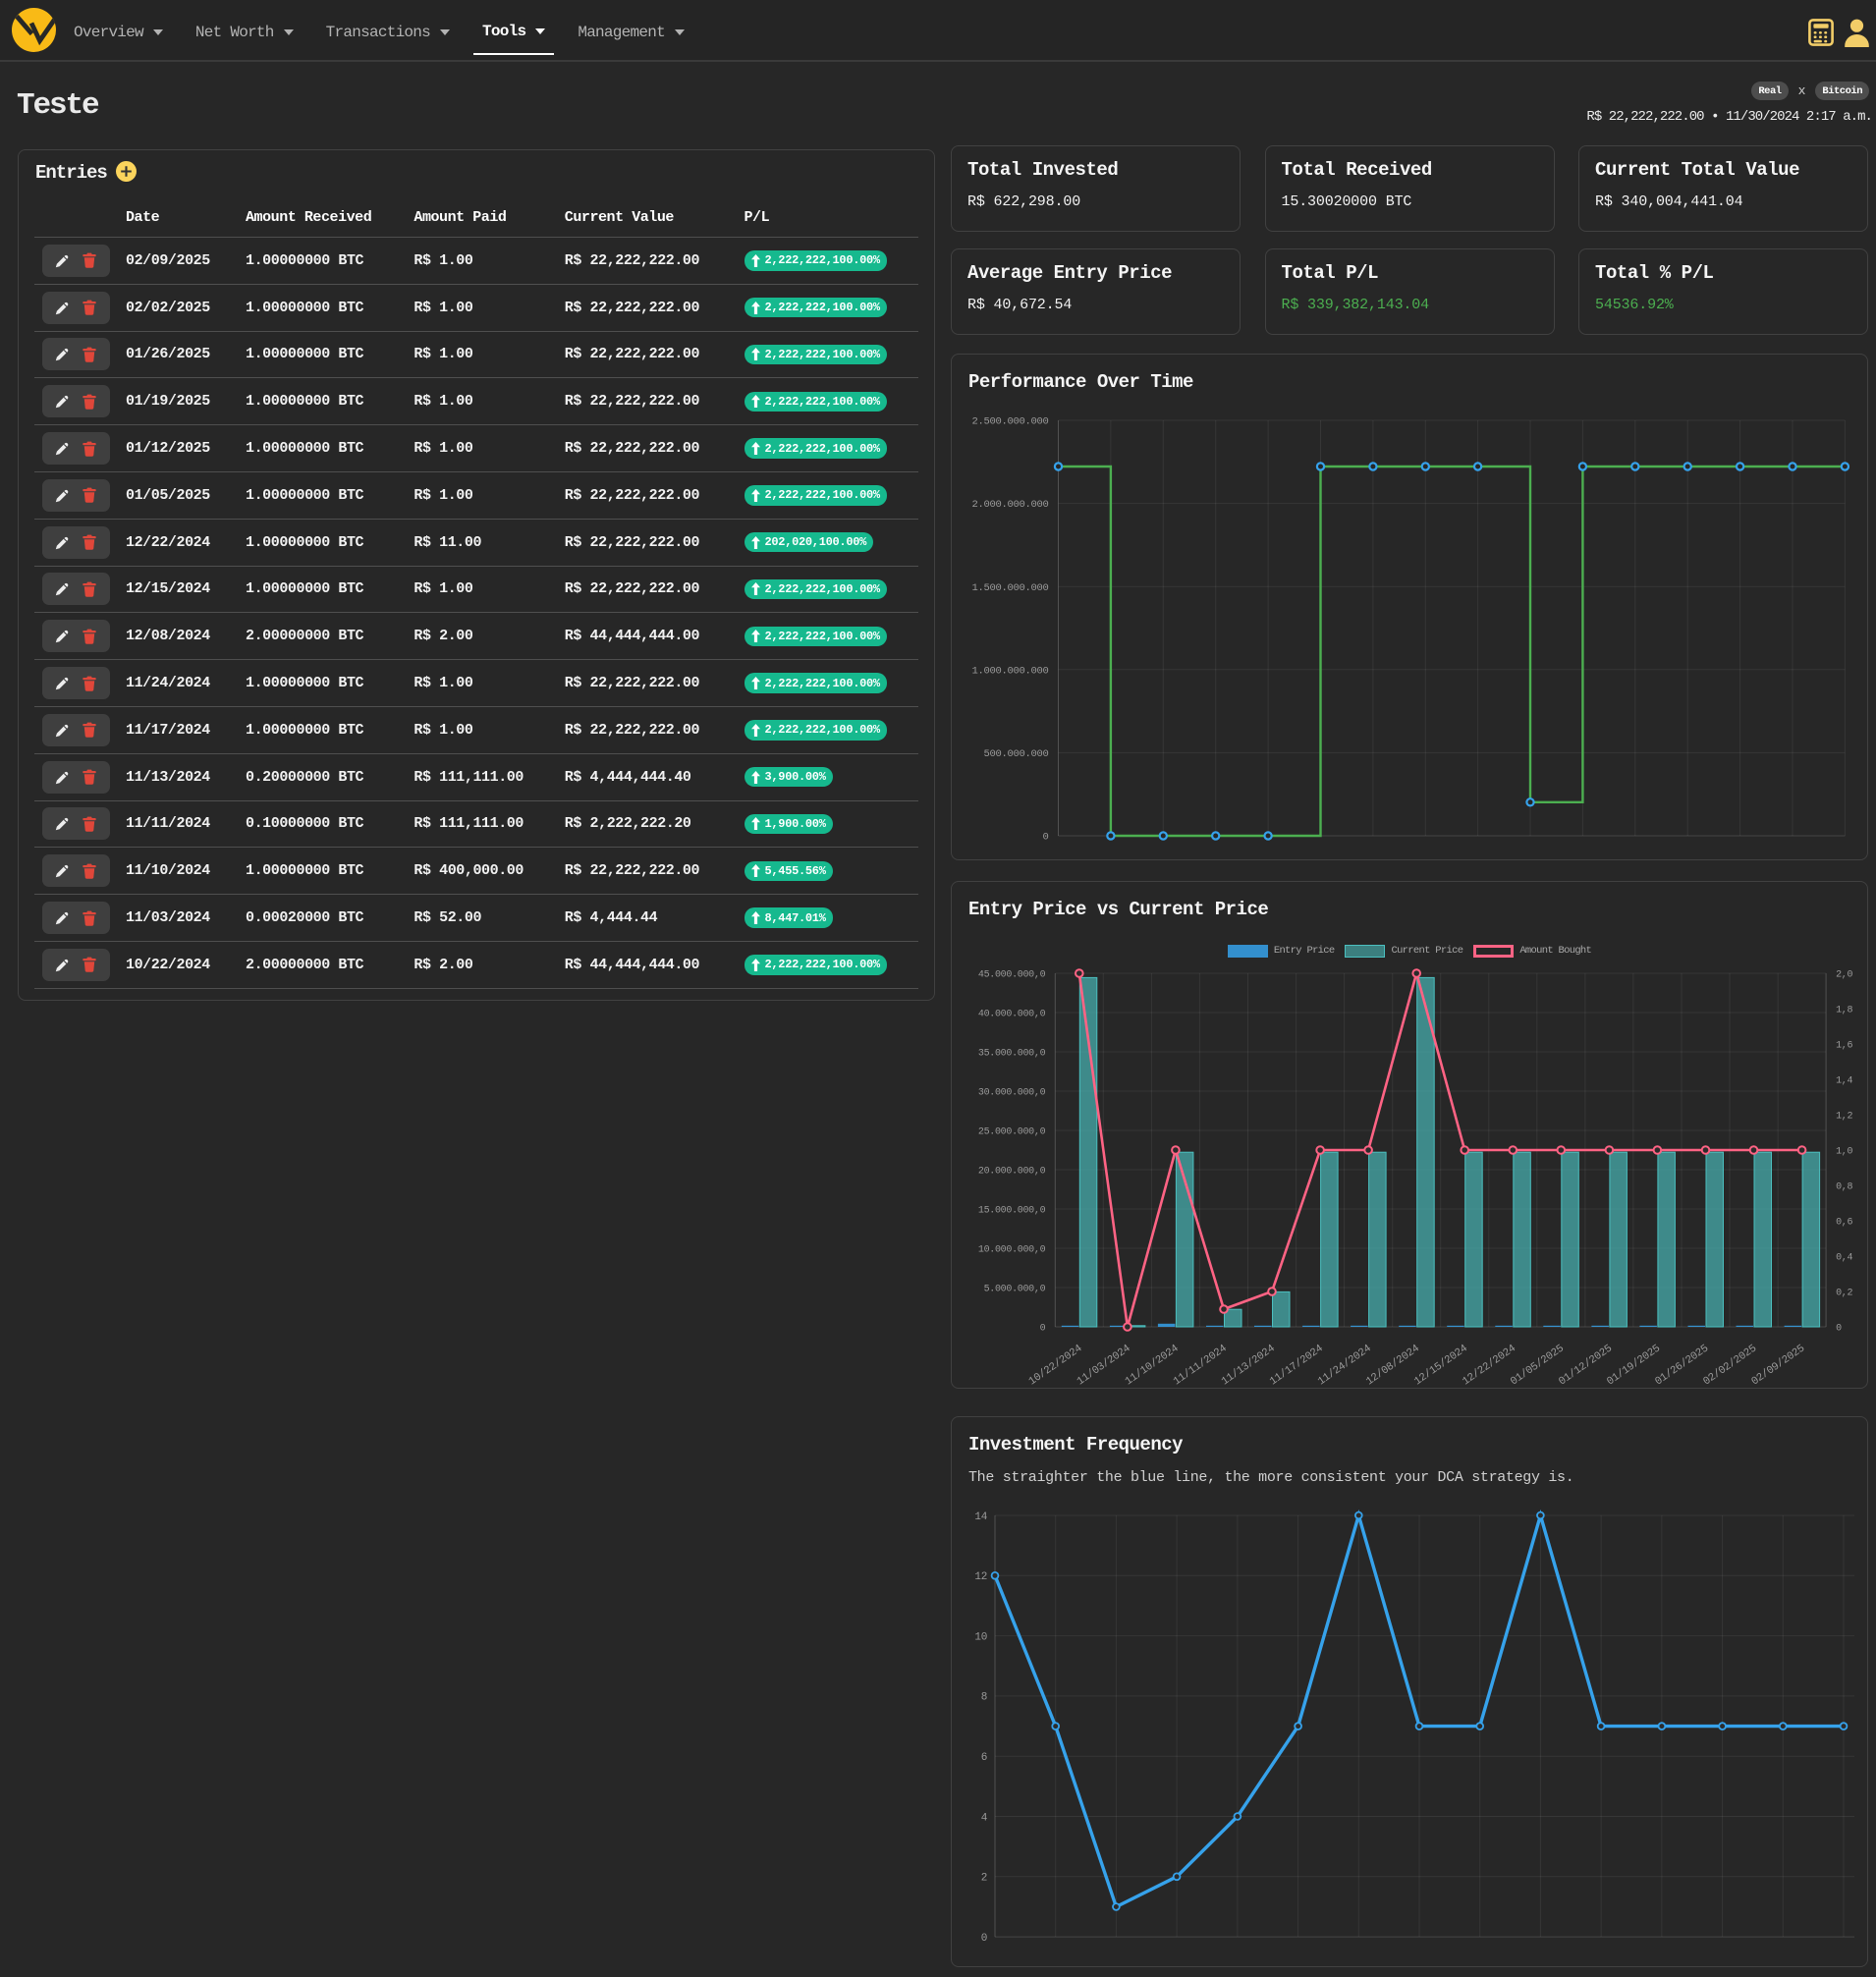  What do you see at coordinates (981, 1577) in the screenshot?
I see `svg-text: 12` at bounding box center [981, 1577].